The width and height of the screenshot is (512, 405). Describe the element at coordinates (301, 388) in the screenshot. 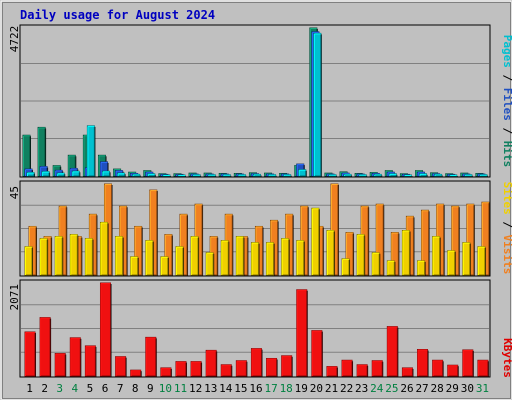

I see `x-tick-label-day-19: 19` at that location.